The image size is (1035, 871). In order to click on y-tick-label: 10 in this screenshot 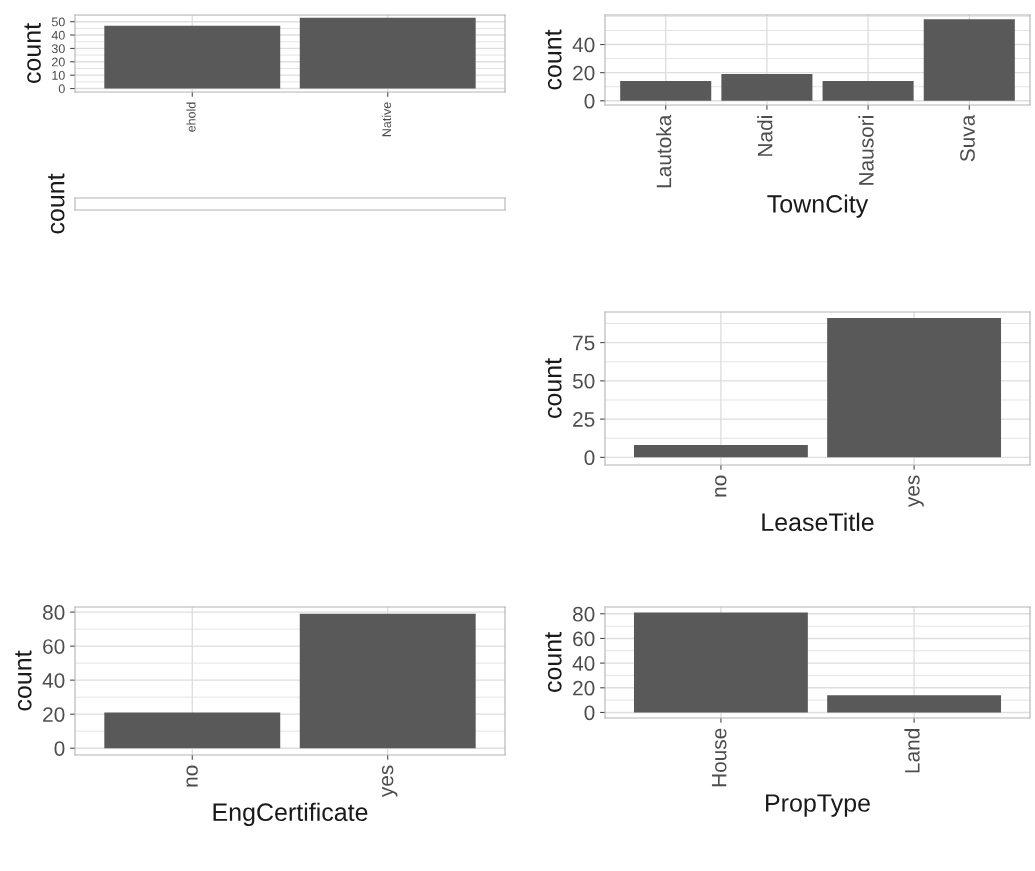, I will do `click(58, 75)`.